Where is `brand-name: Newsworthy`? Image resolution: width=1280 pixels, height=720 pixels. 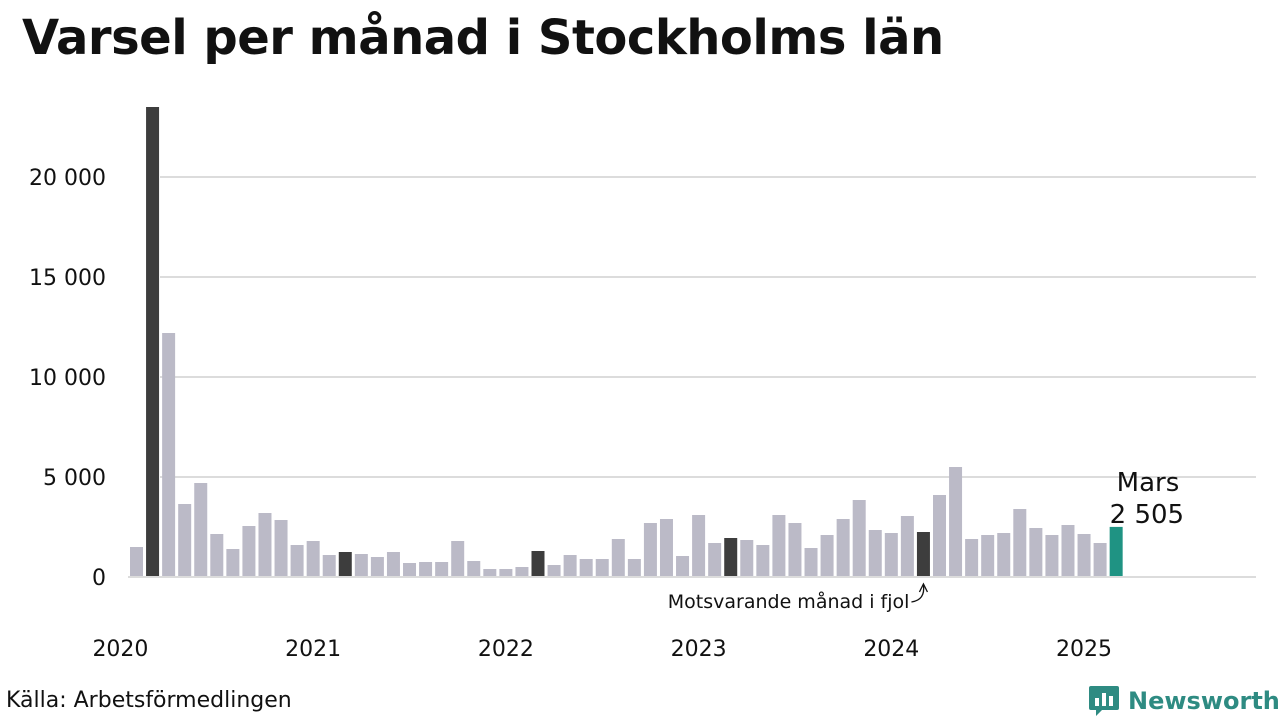
brand-name: Newsworthy is located at coordinates (1204, 701).